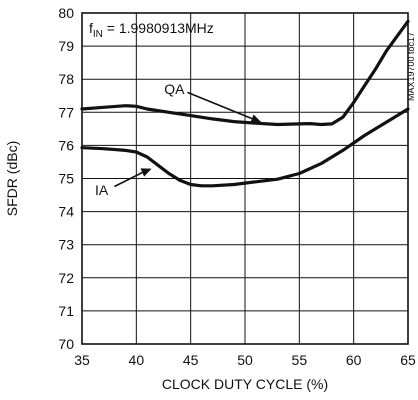 Image resolution: width=418 pixels, height=400 pixels. I want to click on y-tick-label: 79, so click(66, 46).